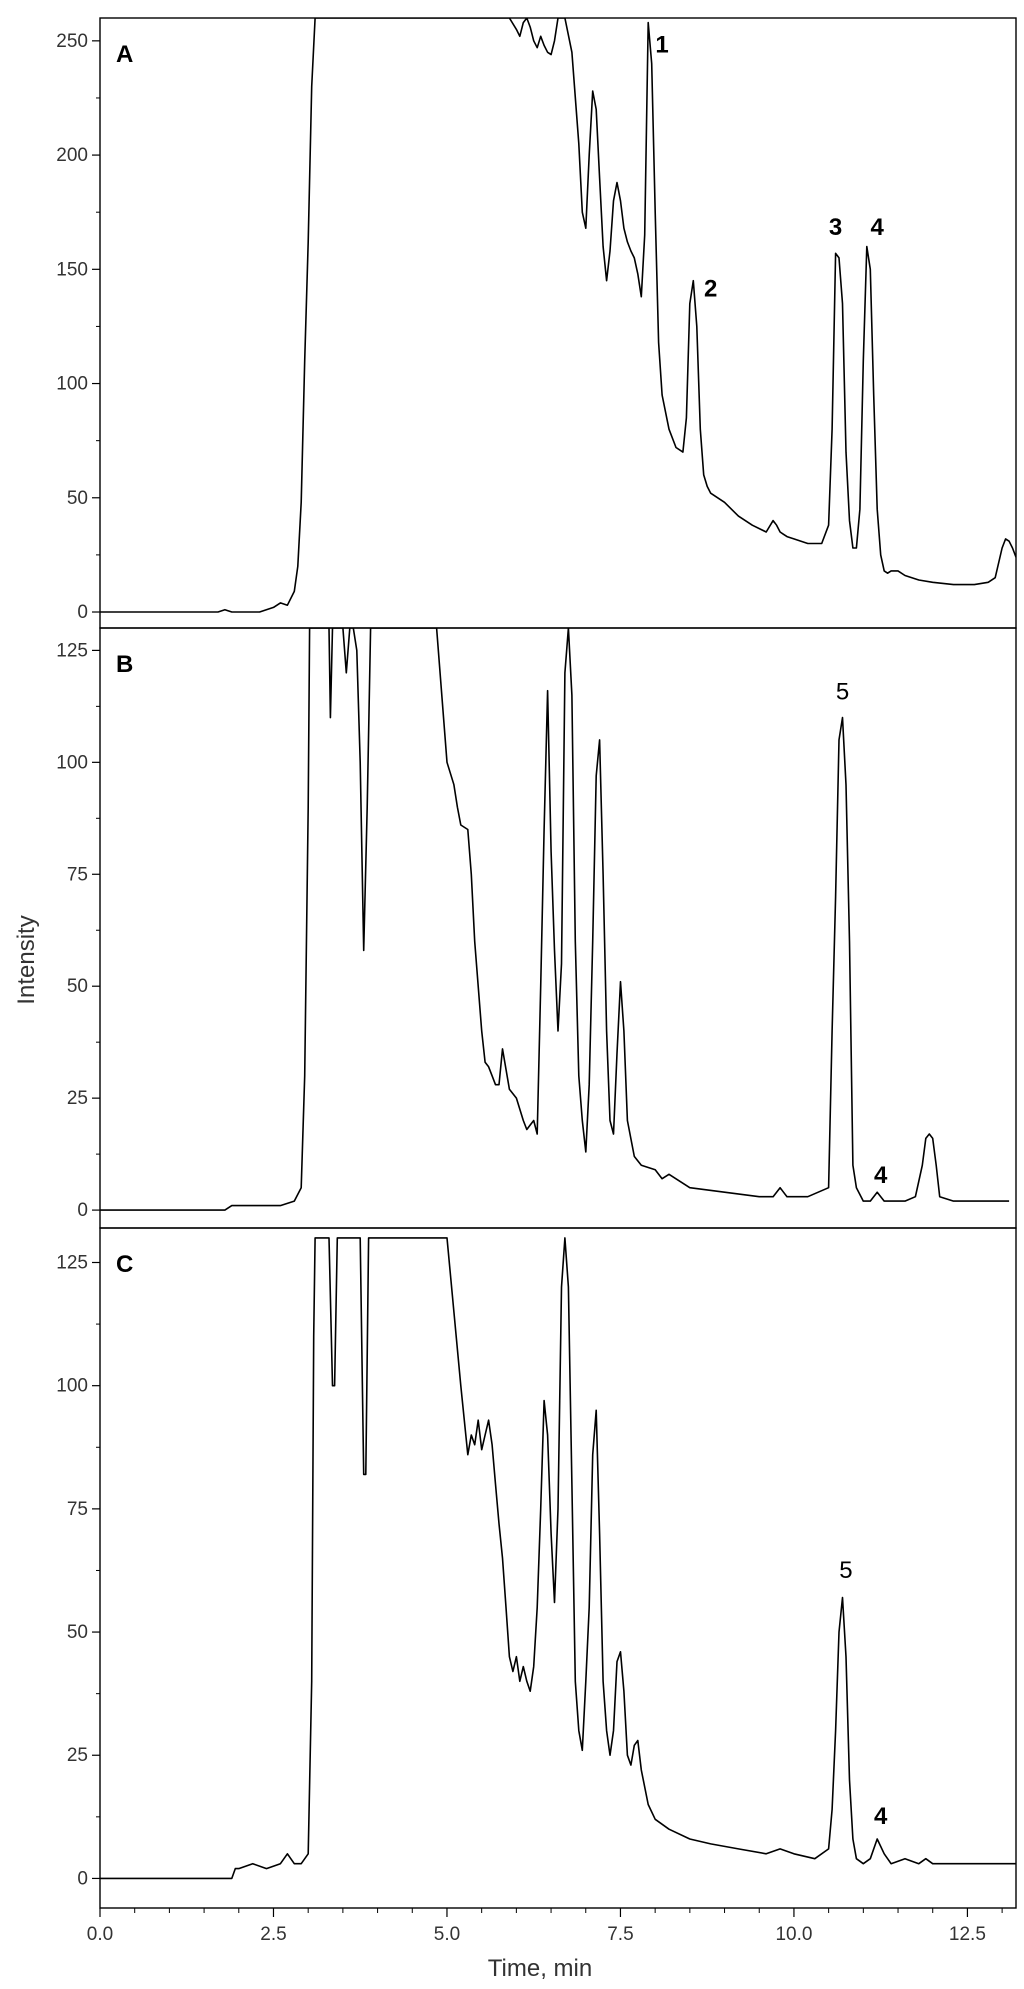 This screenshot has width=1024, height=1989. I want to click on panel-letter: A, so click(124, 54).